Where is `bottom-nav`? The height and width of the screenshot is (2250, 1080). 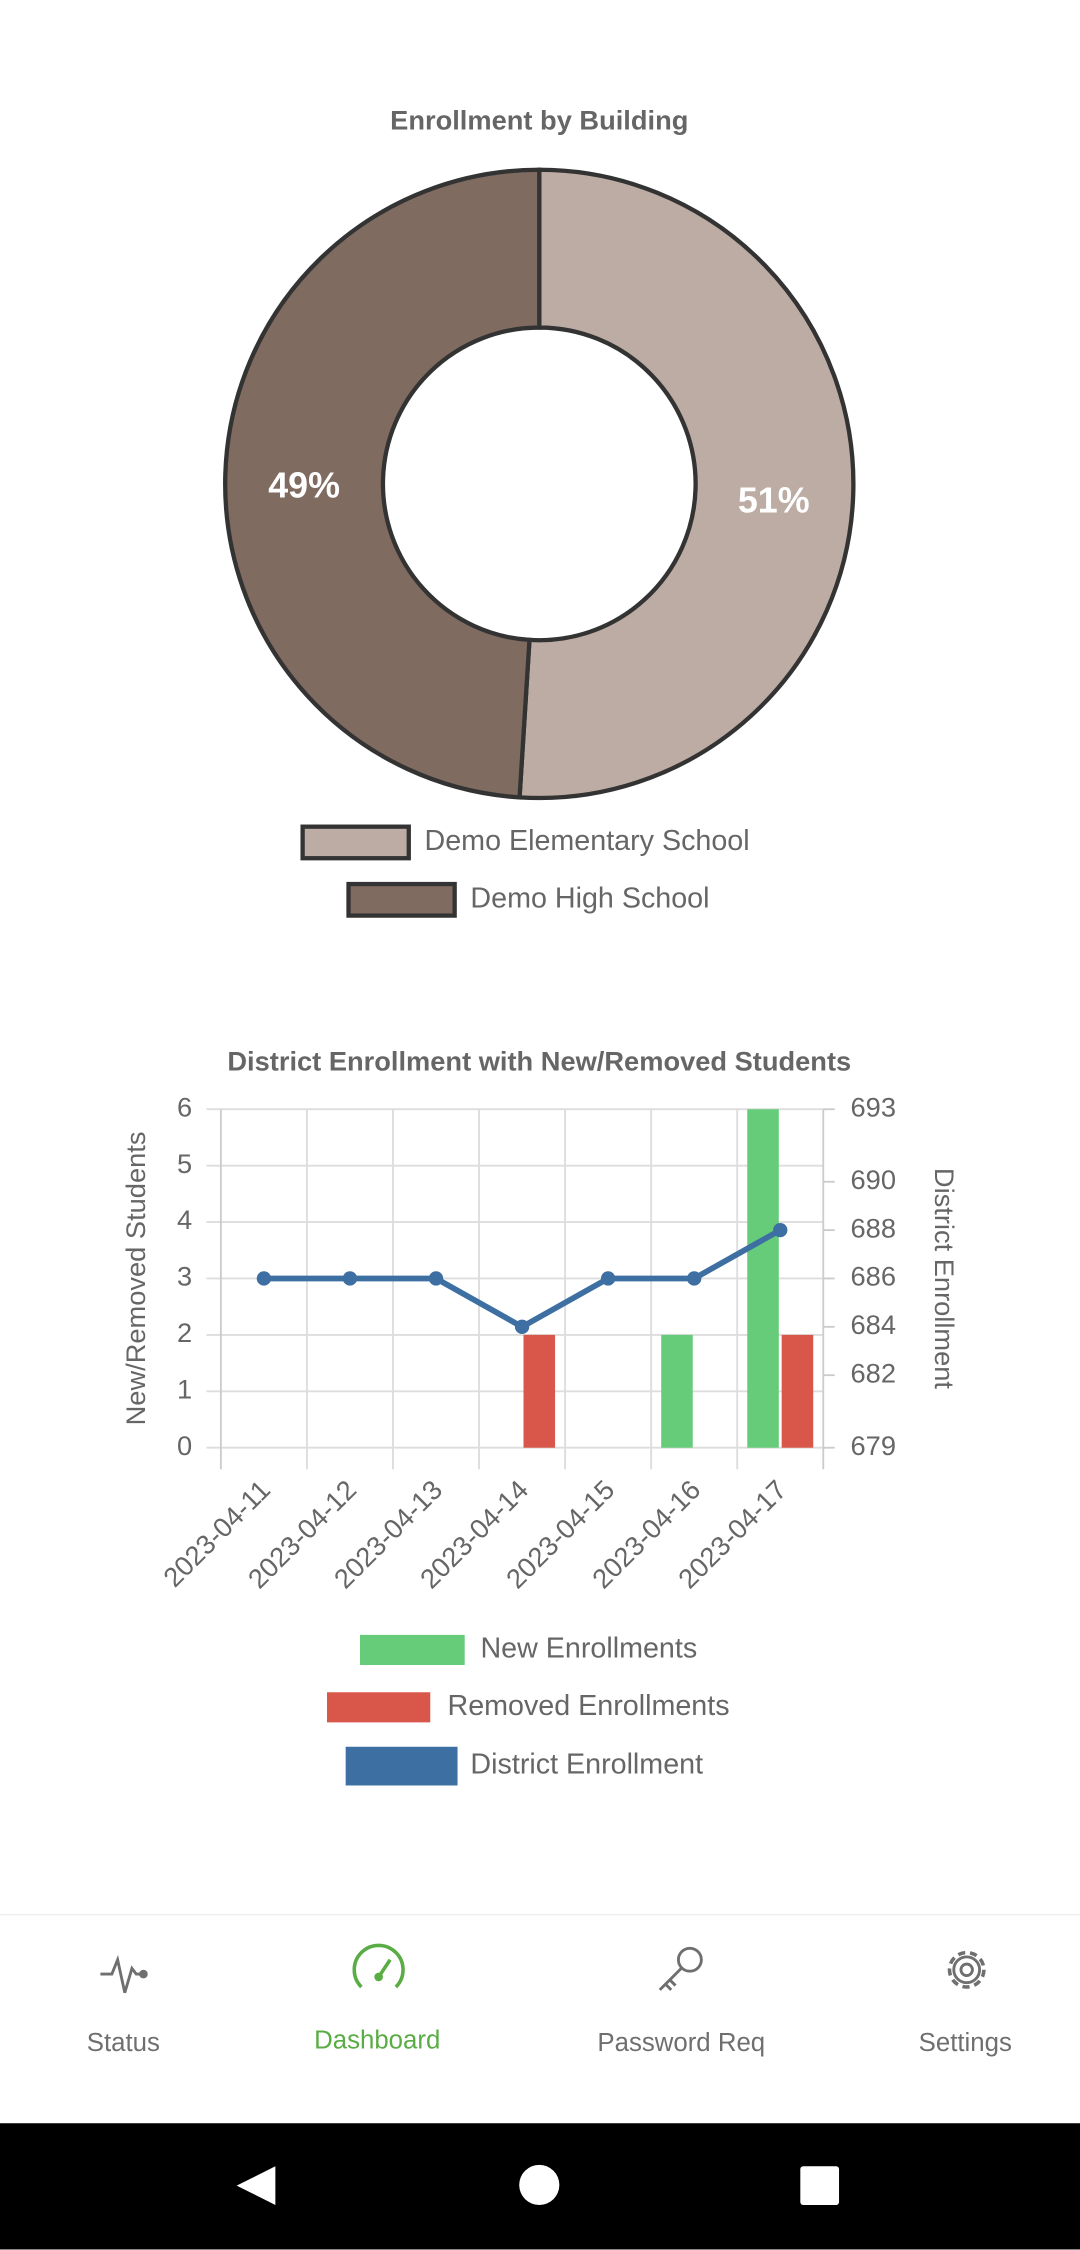 bottom-nav is located at coordinates (540, 2018).